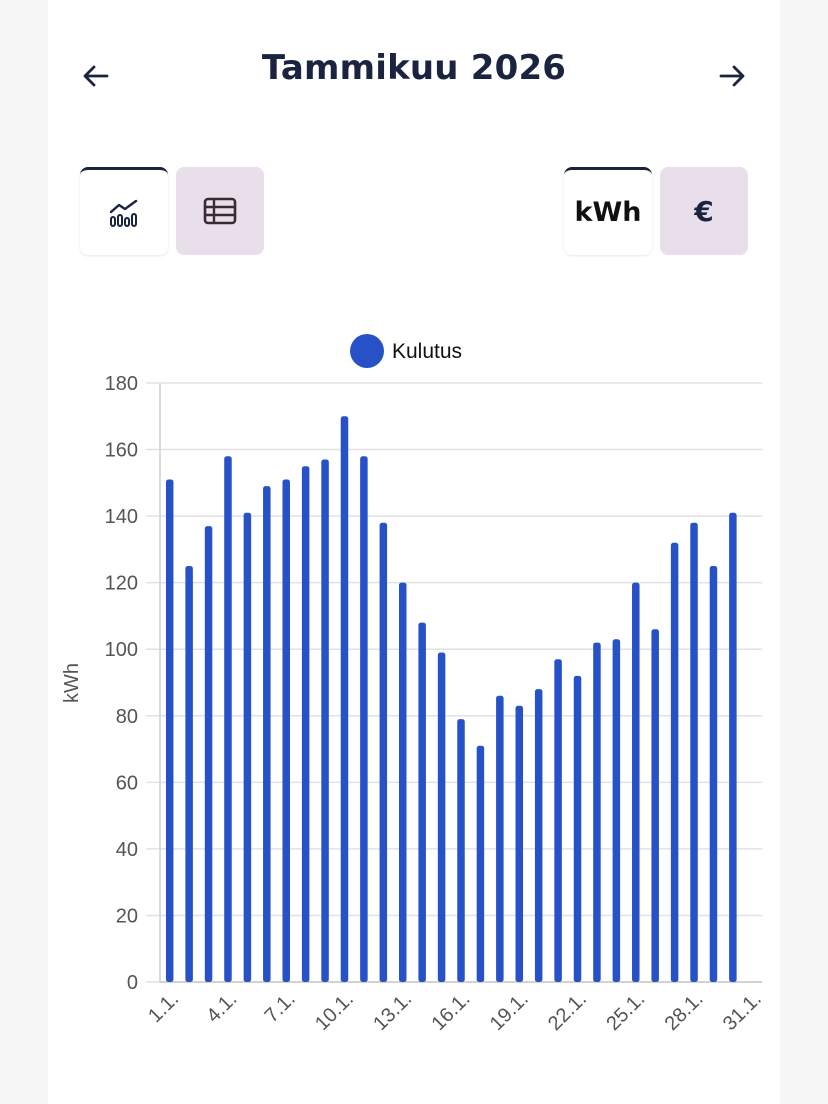 The width and height of the screenshot is (828, 1104). I want to click on table-view-button, so click(220, 211).